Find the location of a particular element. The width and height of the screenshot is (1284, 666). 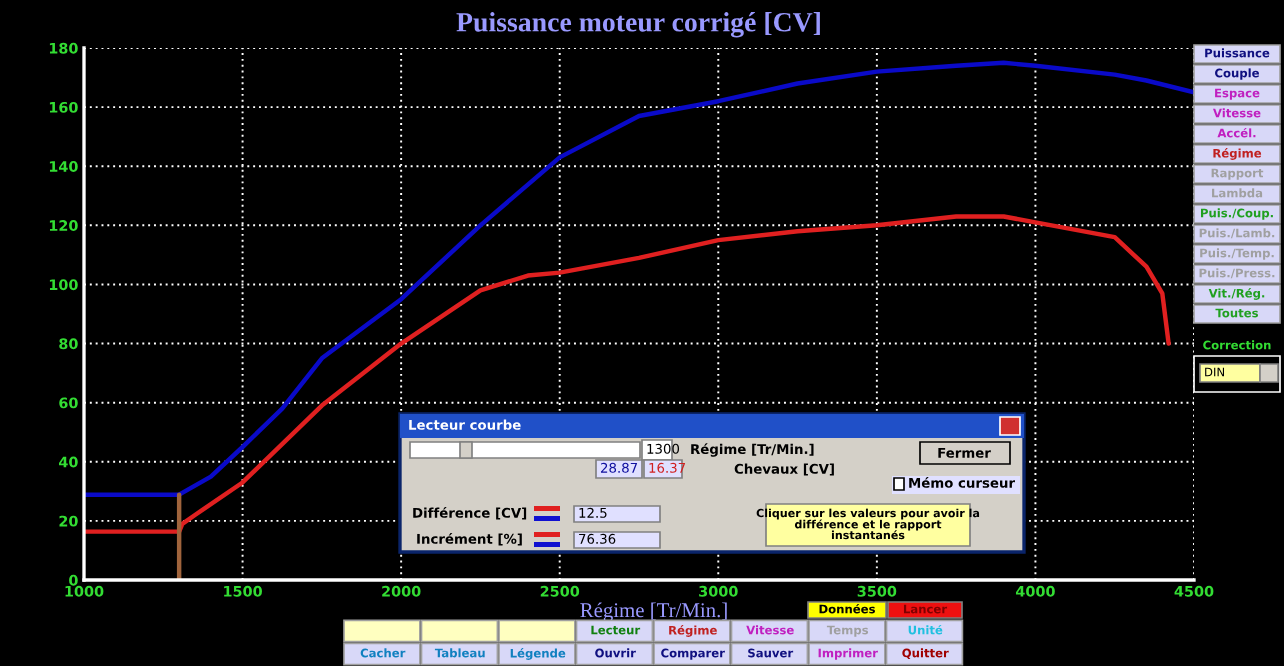

chart-title: Puissance moteur corrigé [CV] is located at coordinates (638, 25).